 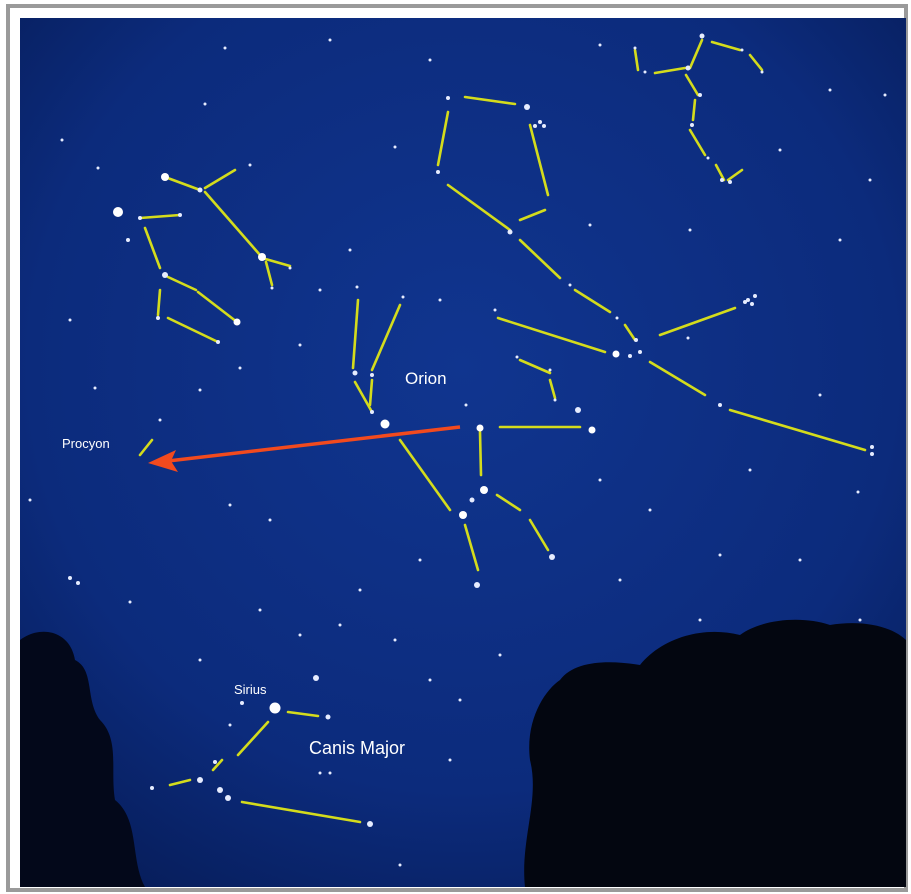 I want to click on tree-left, so click(x=82, y=759).